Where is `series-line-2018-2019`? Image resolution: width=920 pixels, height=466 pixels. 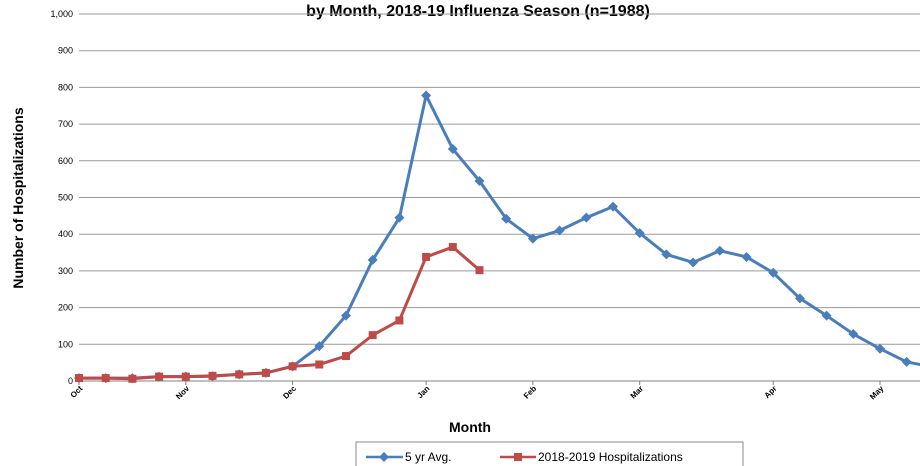
series-line-2018-2019 is located at coordinates (279, 313).